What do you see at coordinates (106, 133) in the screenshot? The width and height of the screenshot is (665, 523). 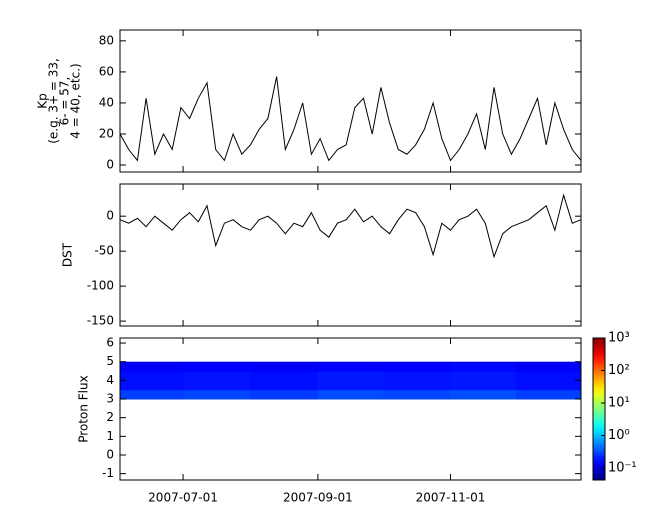 I see `y-tick-label: 20` at bounding box center [106, 133].